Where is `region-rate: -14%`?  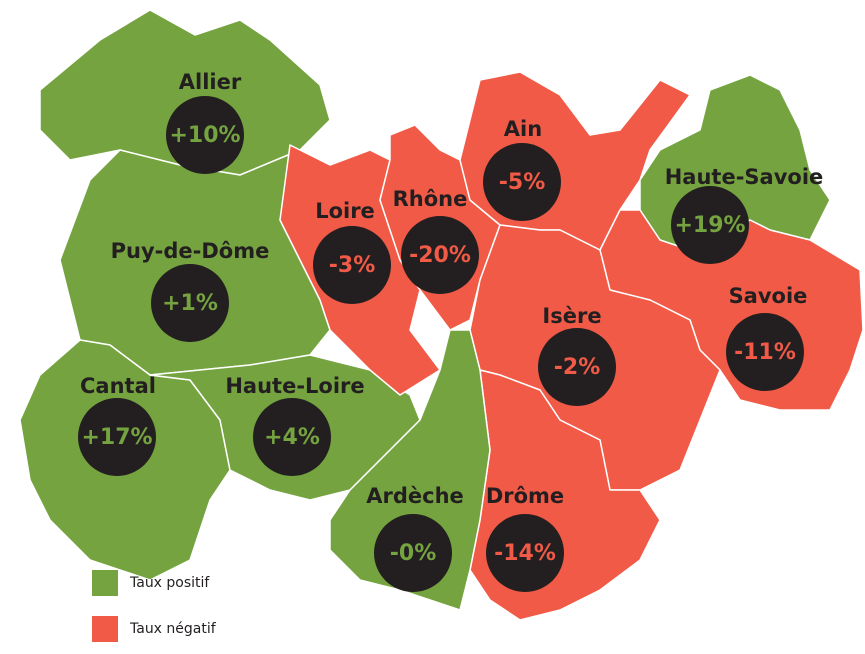 region-rate: -14% is located at coordinates (525, 553).